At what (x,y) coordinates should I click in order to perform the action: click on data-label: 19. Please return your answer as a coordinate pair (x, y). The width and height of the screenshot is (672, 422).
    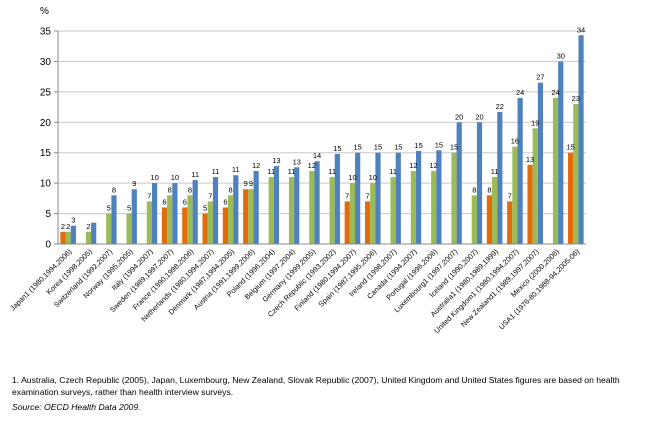
    Looking at the image, I should click on (535, 122).